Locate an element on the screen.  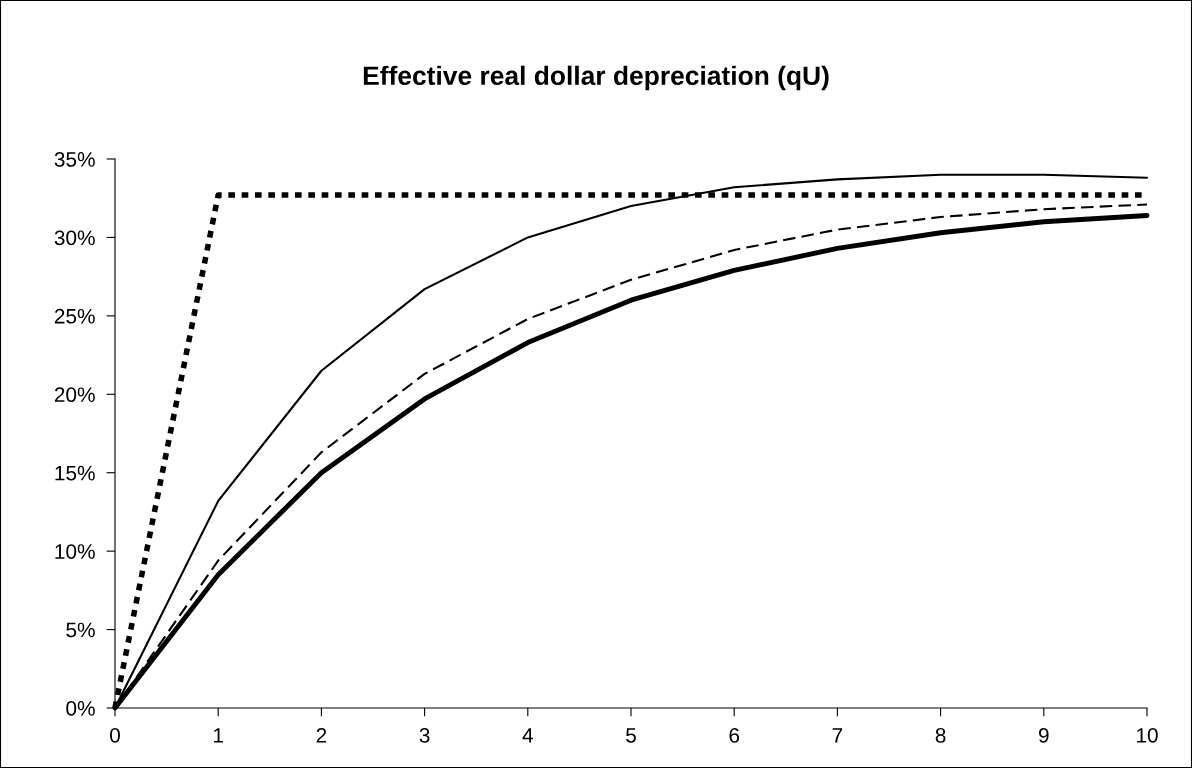
x-tick-label: 2 is located at coordinates (321, 735).